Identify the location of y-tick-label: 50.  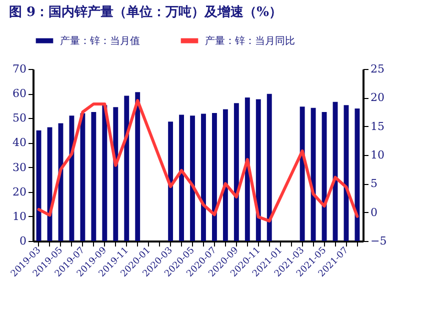
(19, 118).